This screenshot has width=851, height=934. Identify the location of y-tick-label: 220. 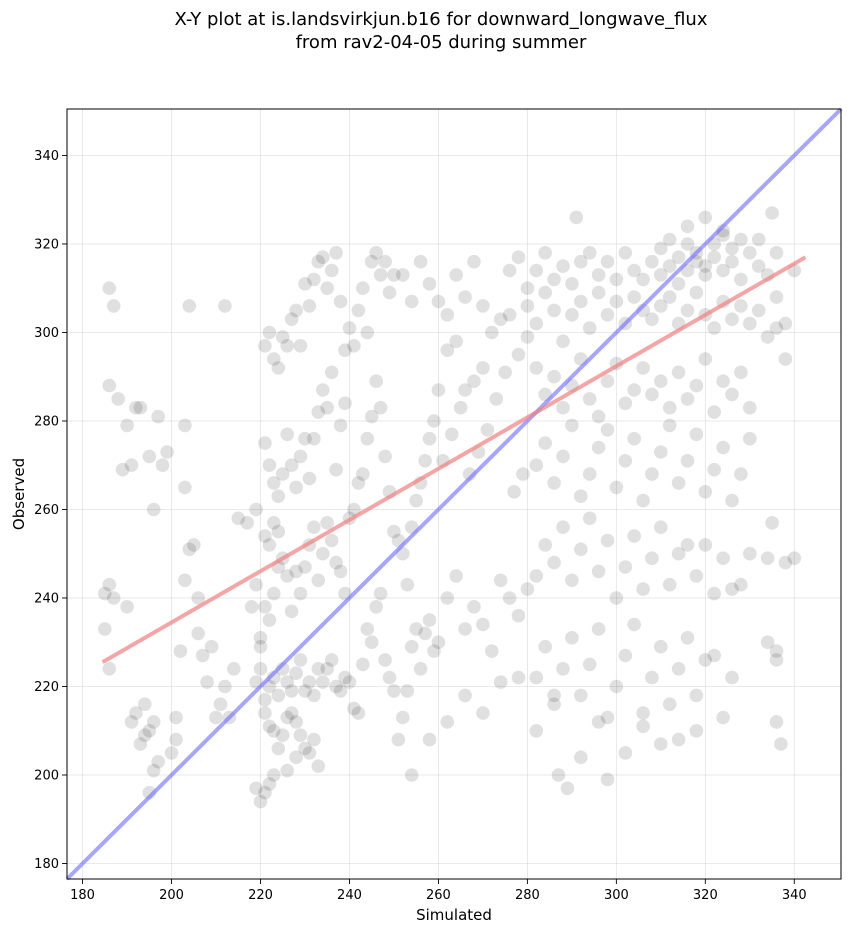
(46, 687).